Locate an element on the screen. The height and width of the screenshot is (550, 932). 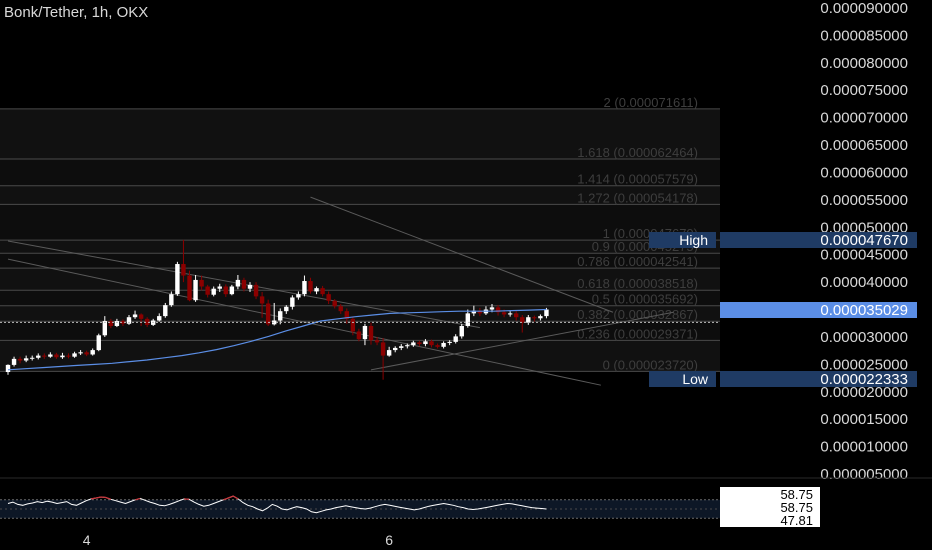
fib-label: 2 (0.000071611) is located at coordinates (651, 102).